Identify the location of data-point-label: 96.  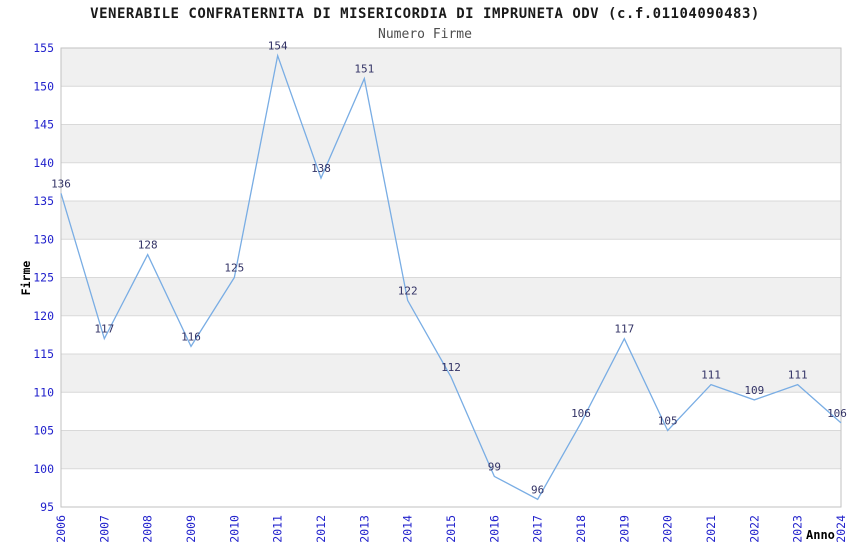
(537, 489).